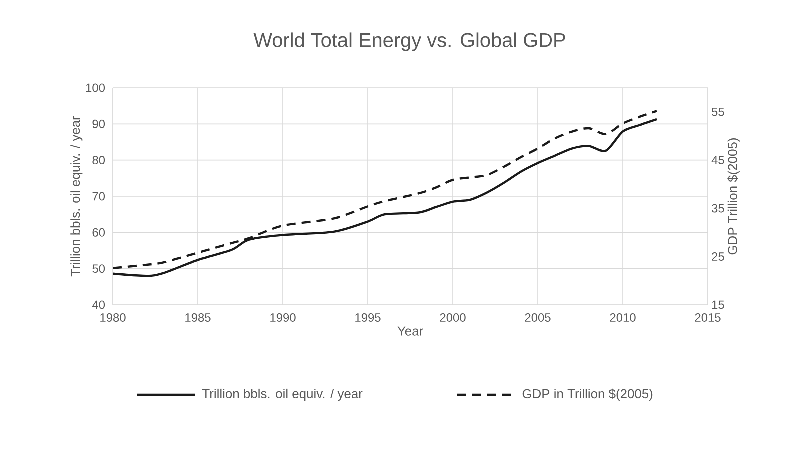 Image resolution: width=794 pixels, height=451 pixels. What do you see at coordinates (99, 196) in the screenshot?
I see `y-tick-label: 70` at bounding box center [99, 196].